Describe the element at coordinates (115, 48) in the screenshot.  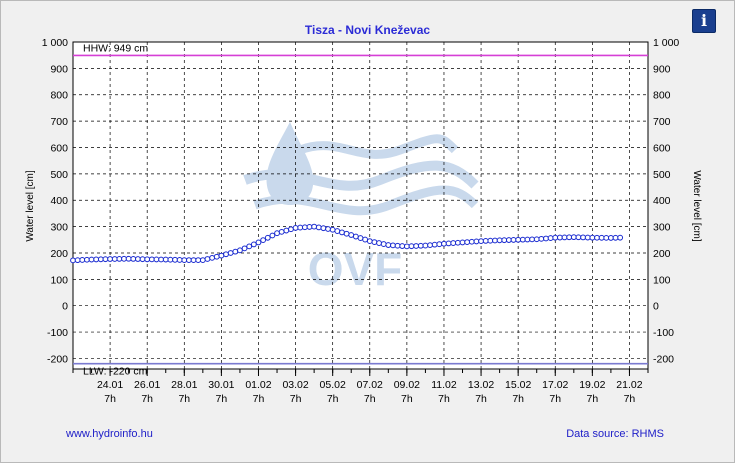
I see `reference-line-label: HHW: 949 cm` at that location.